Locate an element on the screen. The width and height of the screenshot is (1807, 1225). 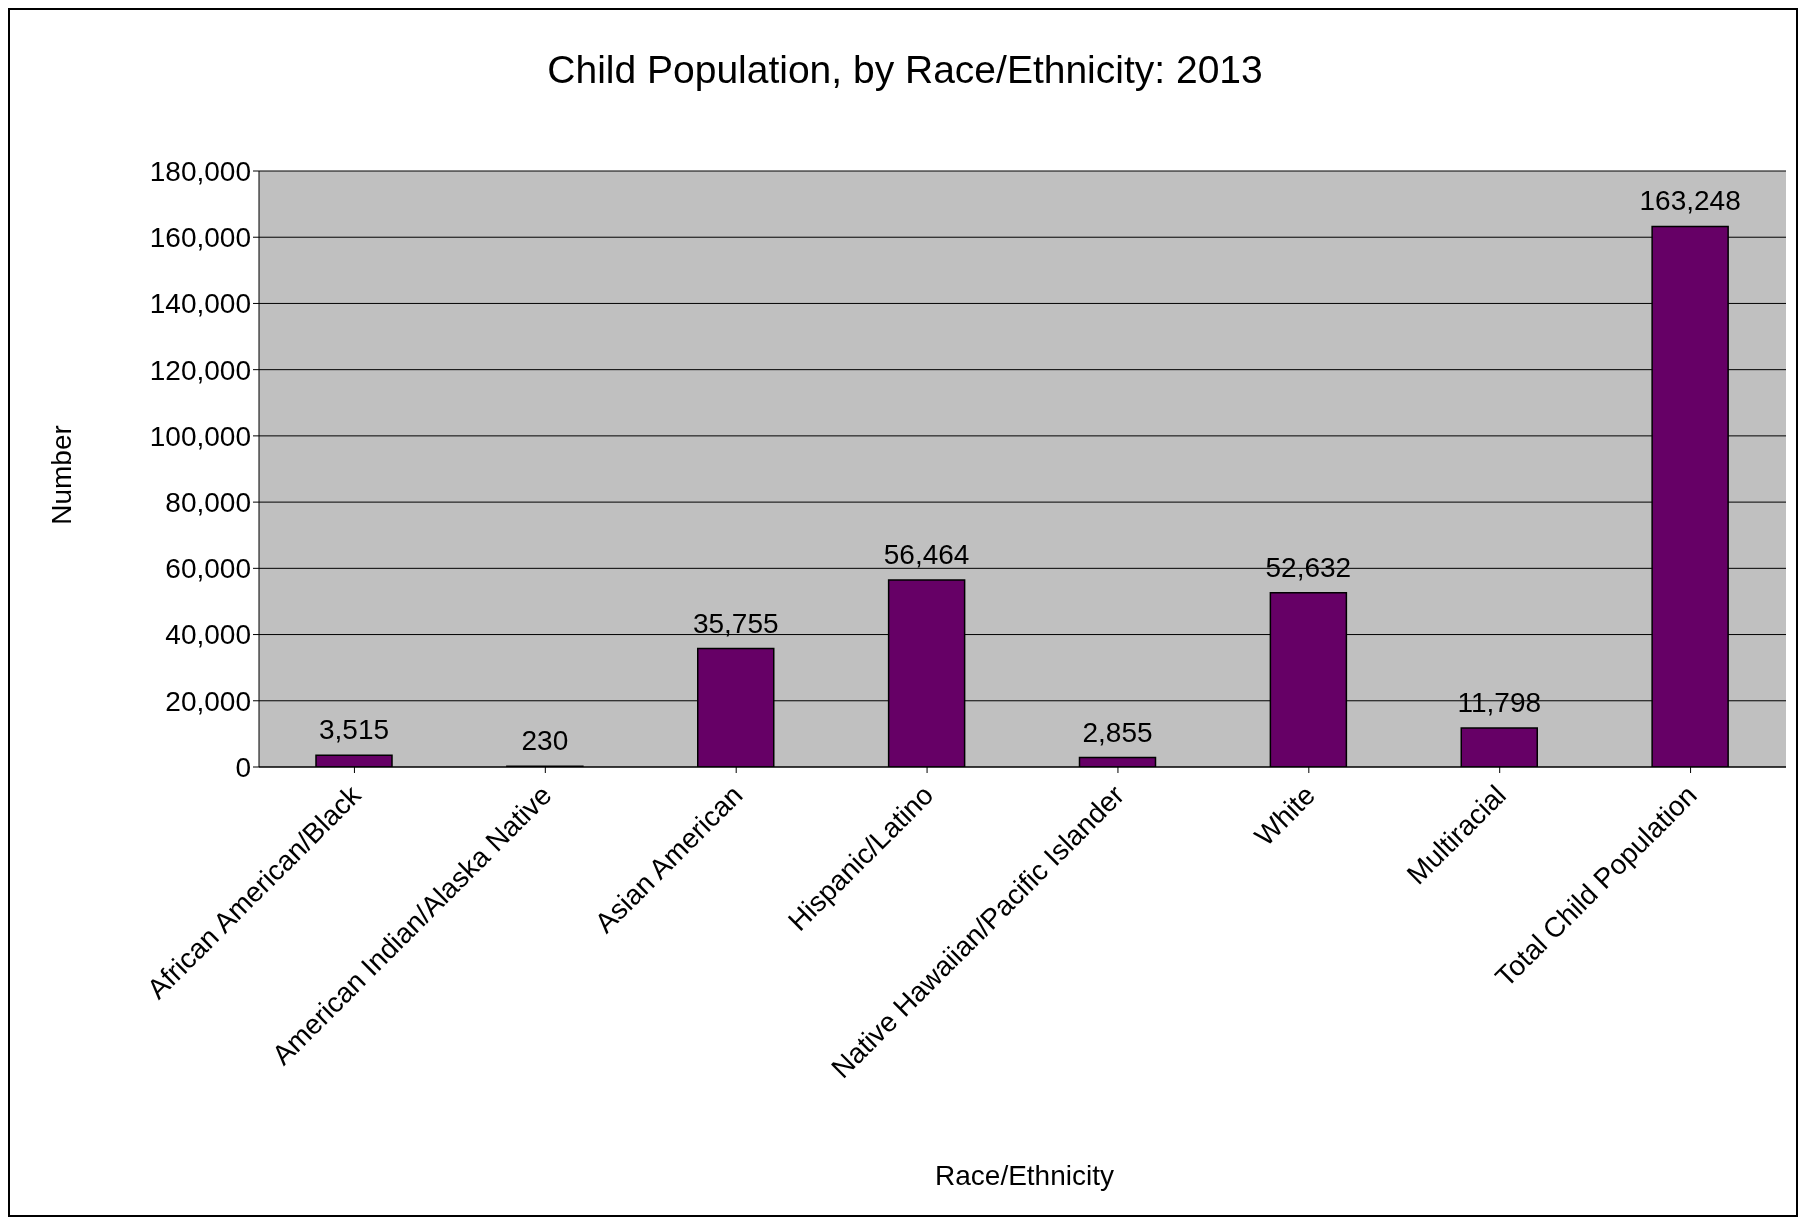
y-tick-label: 160,000 is located at coordinates (200, 238).